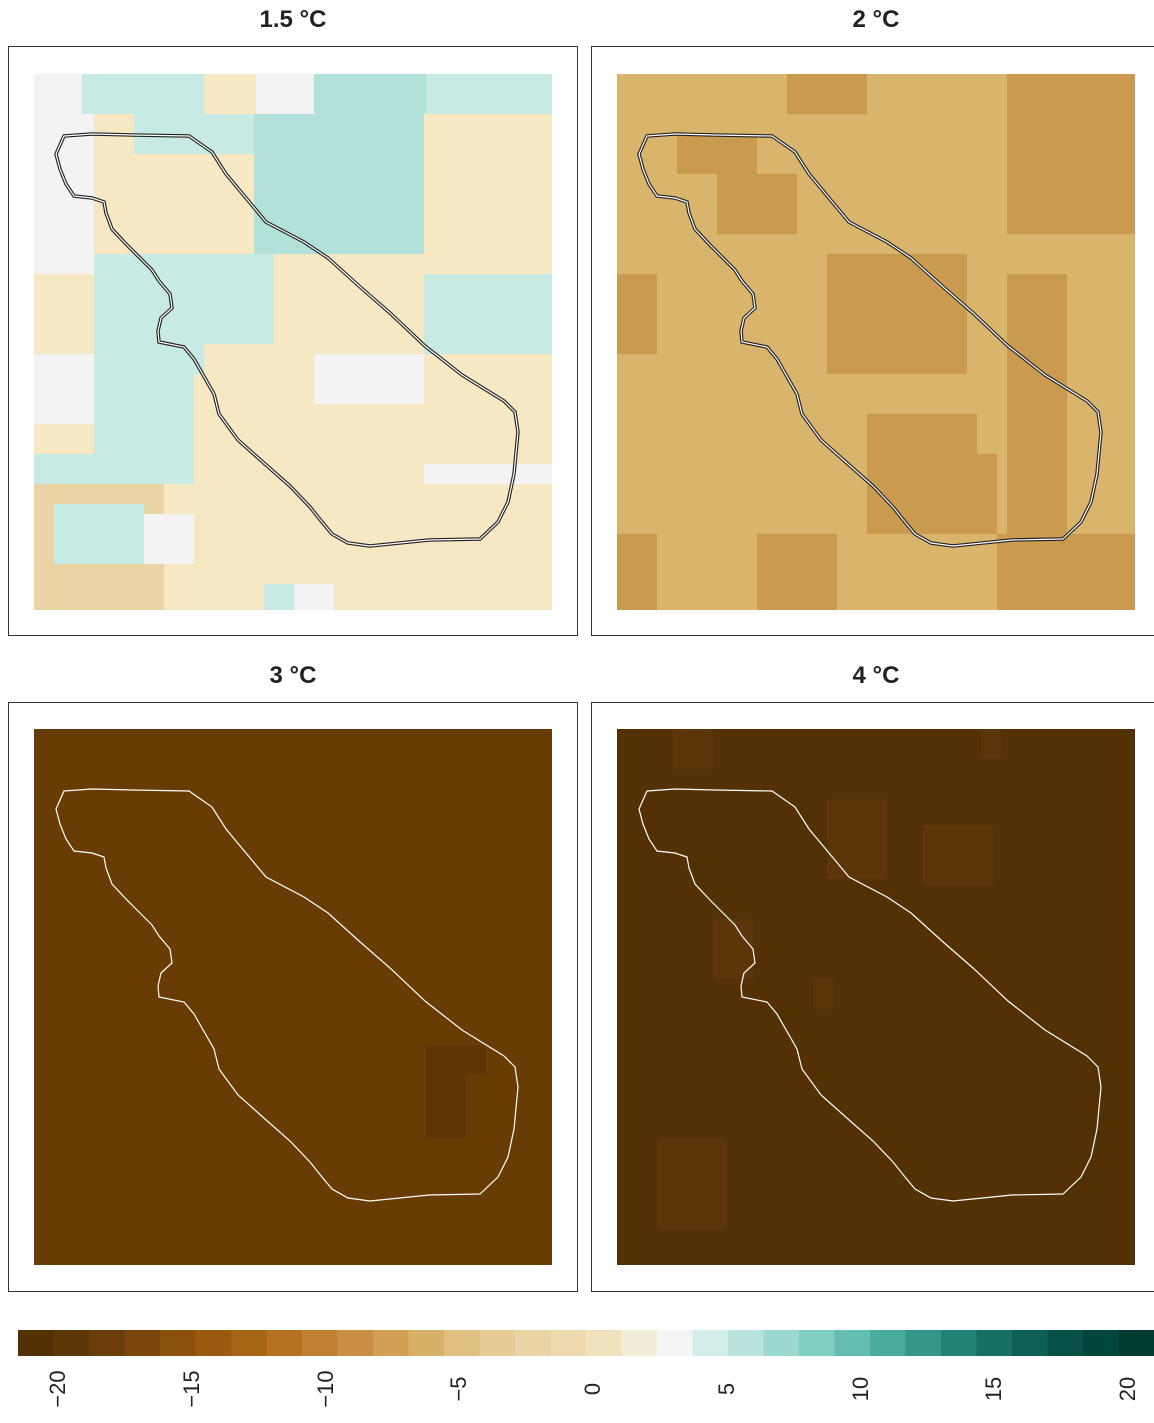 This screenshot has width=1154, height=1423. What do you see at coordinates (191, 1389) in the screenshot?
I see `legend-tick-label: −15` at bounding box center [191, 1389].